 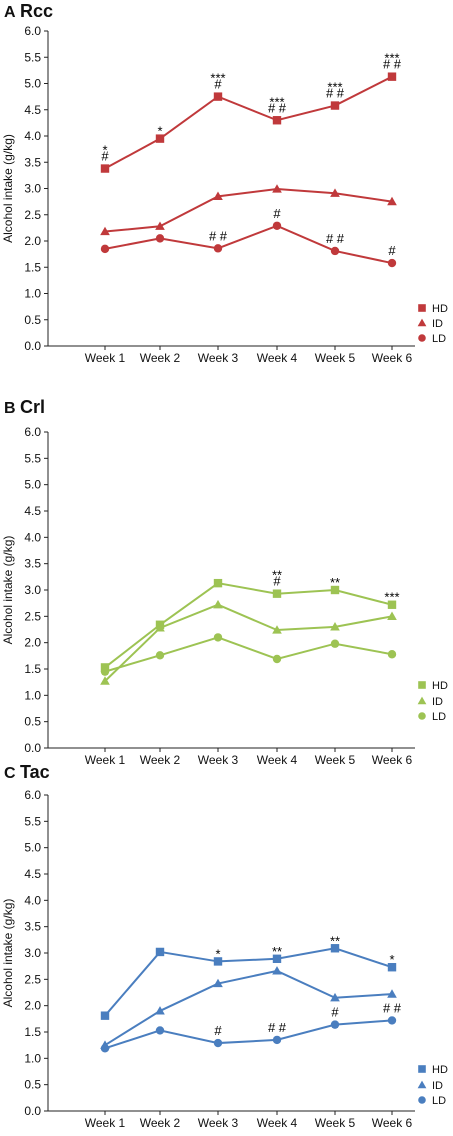 I want to click on panel-letter: A, so click(x=10, y=12).